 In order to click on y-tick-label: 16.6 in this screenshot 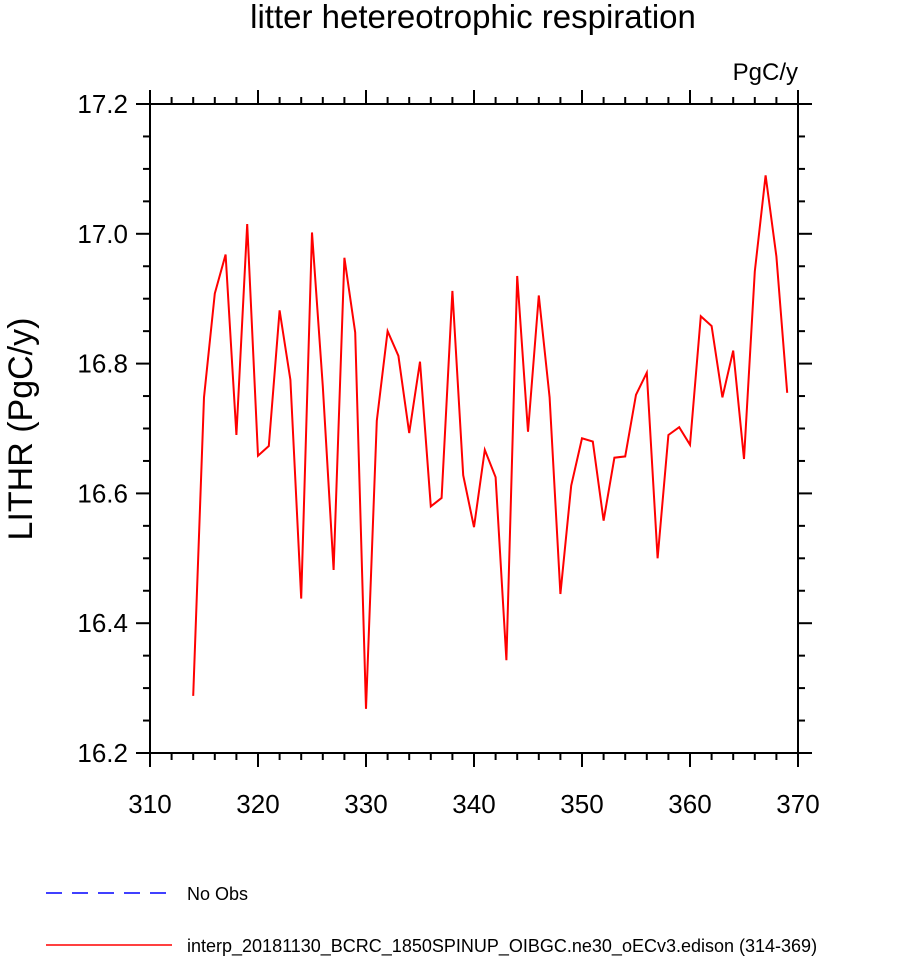, I will do `click(102, 493)`.